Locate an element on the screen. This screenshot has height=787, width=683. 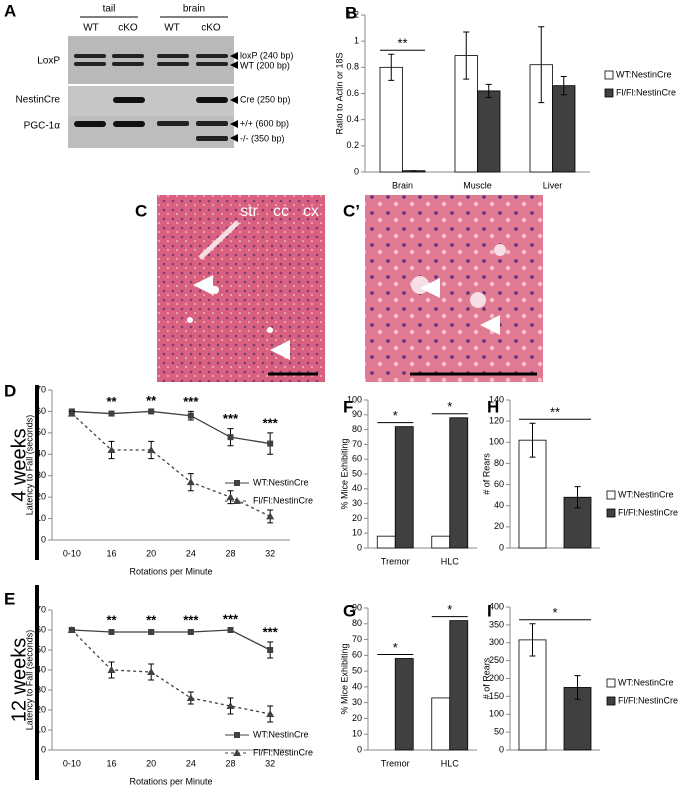
y-tick-label: 0.4 is located at coordinates (352, 119).